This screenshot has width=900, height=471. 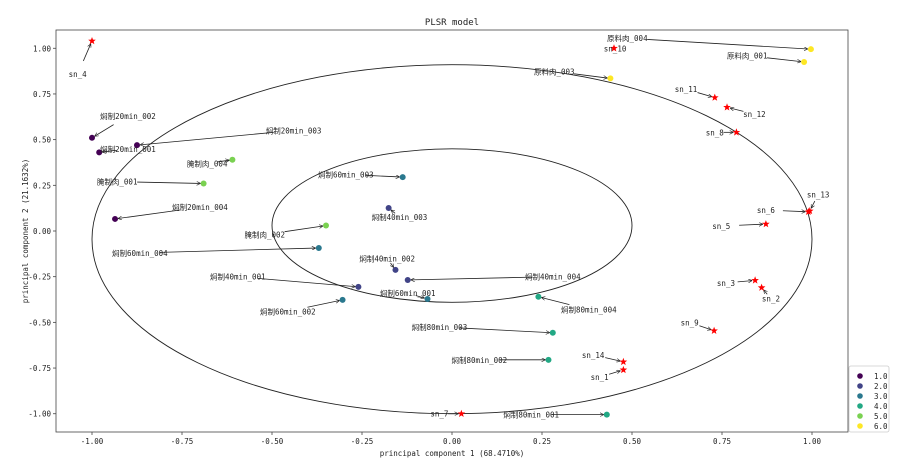 I want to click on point-label: sn_13, so click(x=818, y=194).